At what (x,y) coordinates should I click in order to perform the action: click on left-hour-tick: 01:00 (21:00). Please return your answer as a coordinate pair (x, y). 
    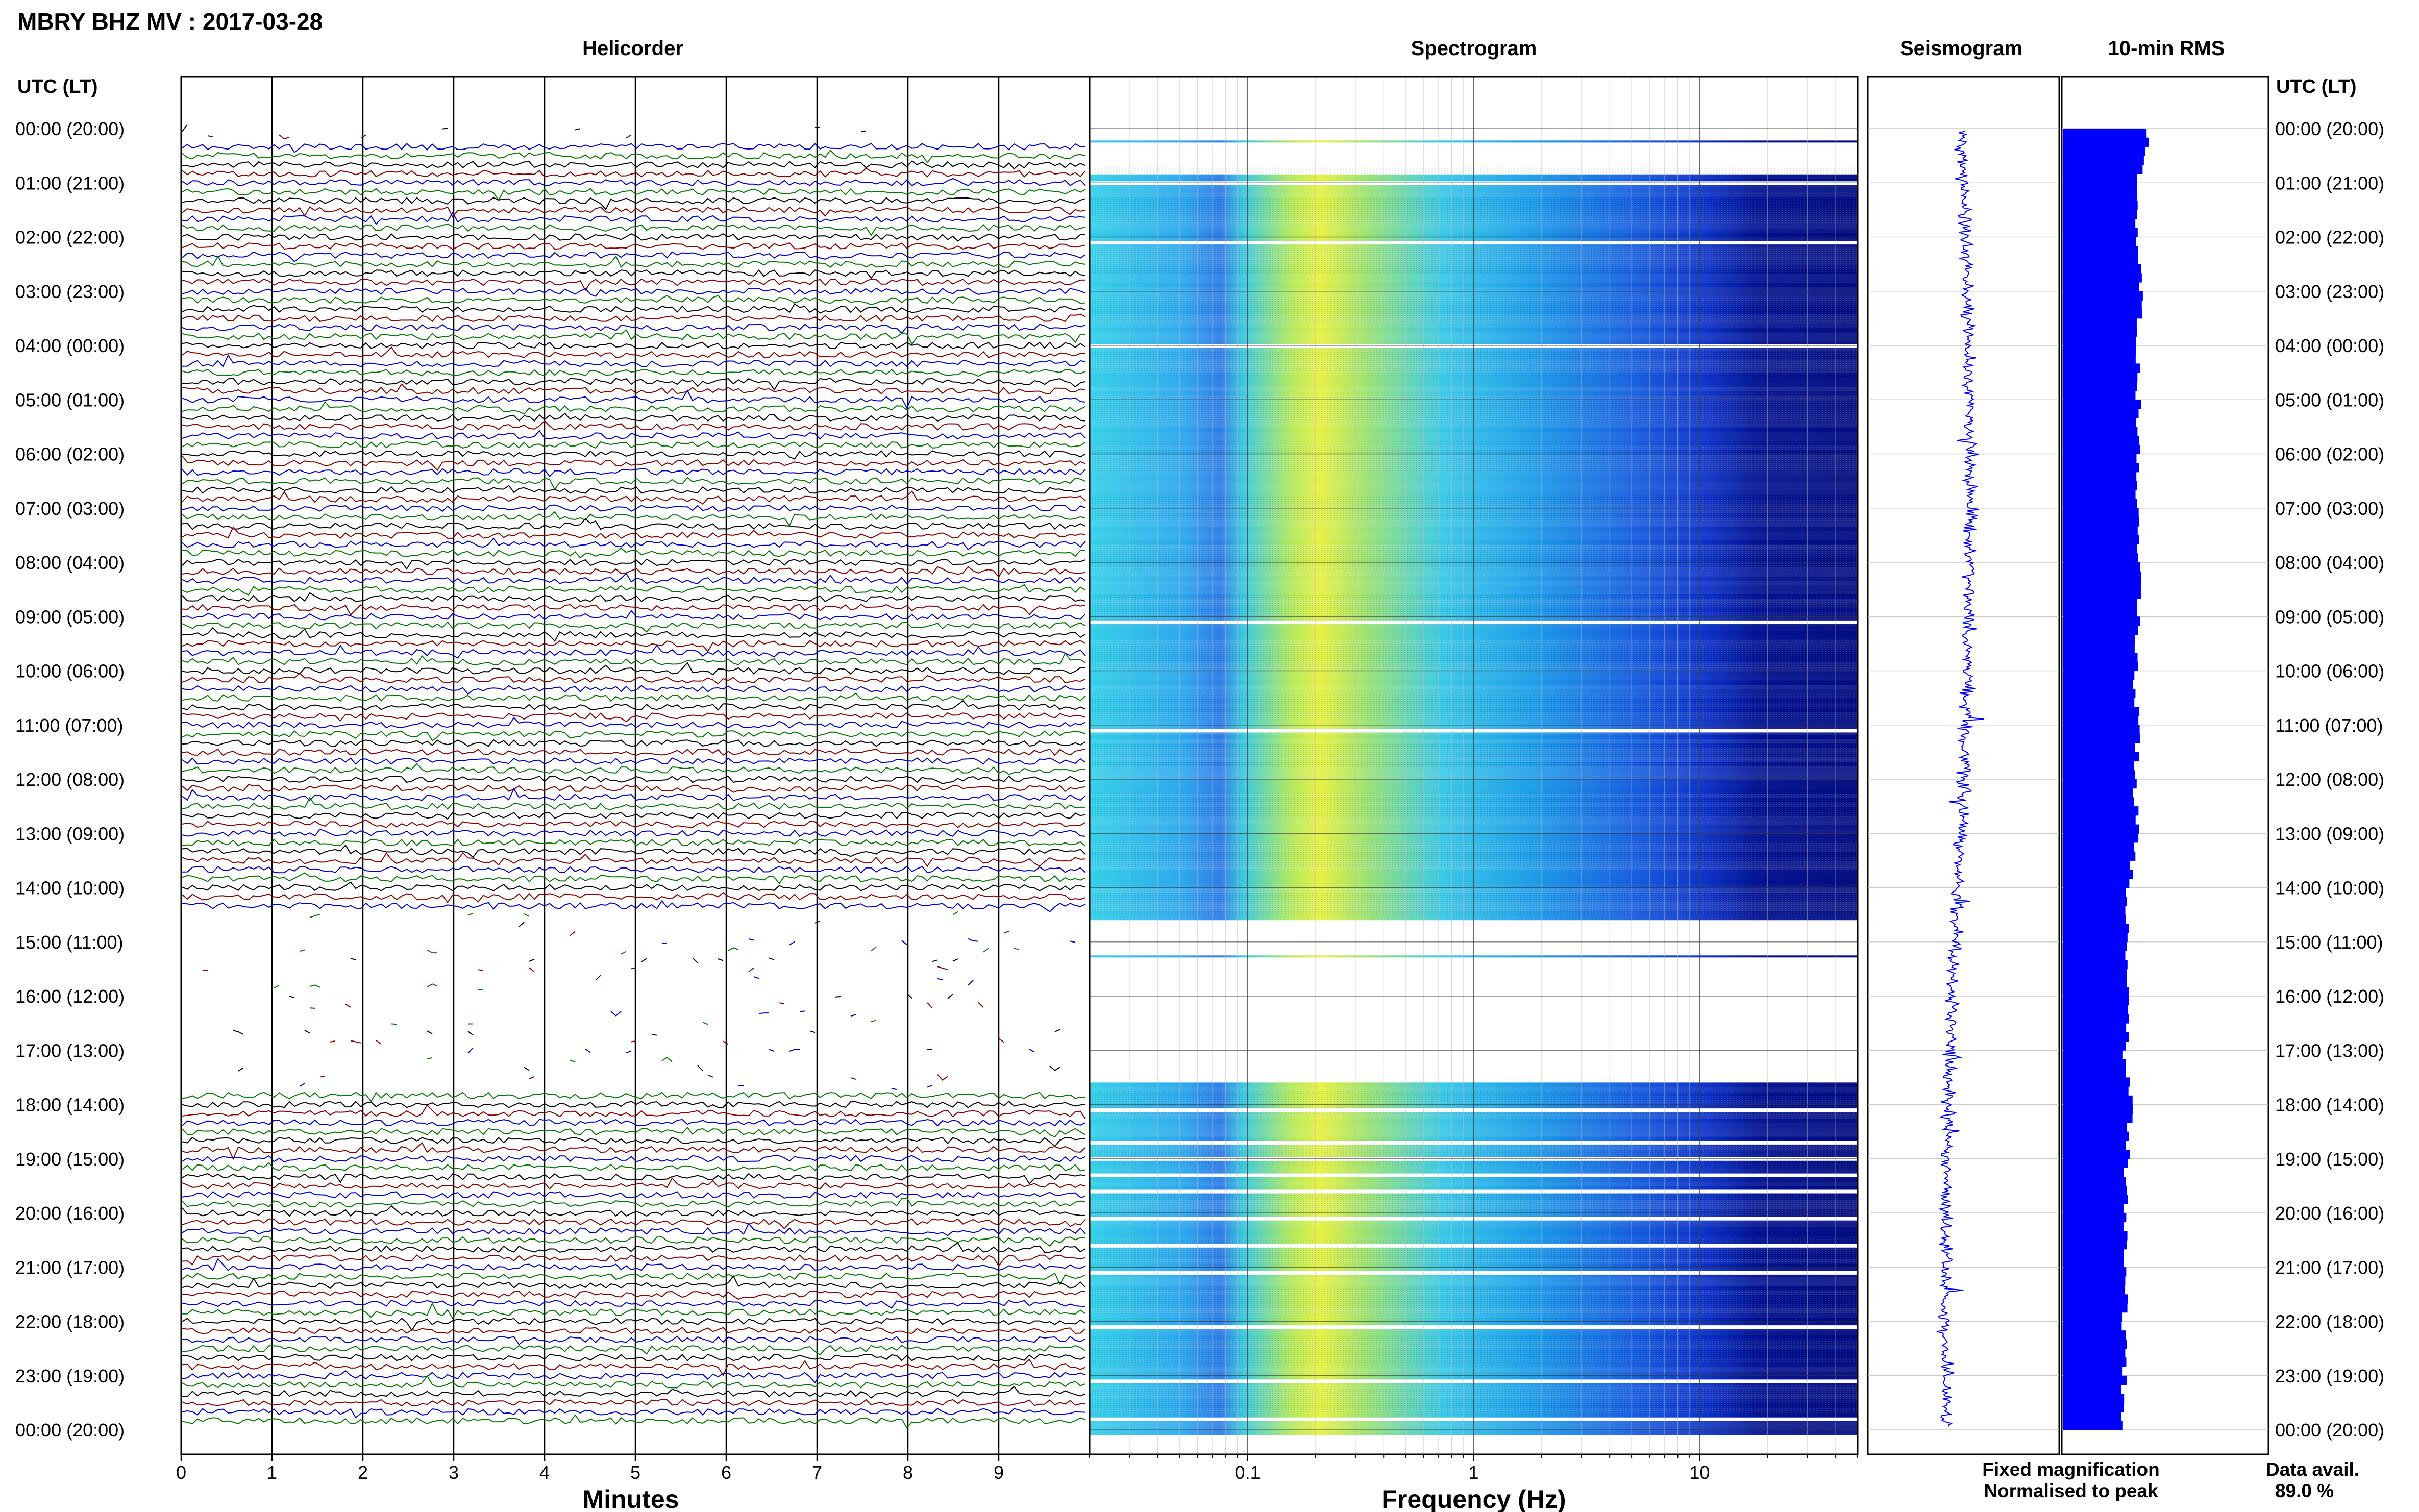
    Looking at the image, I should click on (70, 182).